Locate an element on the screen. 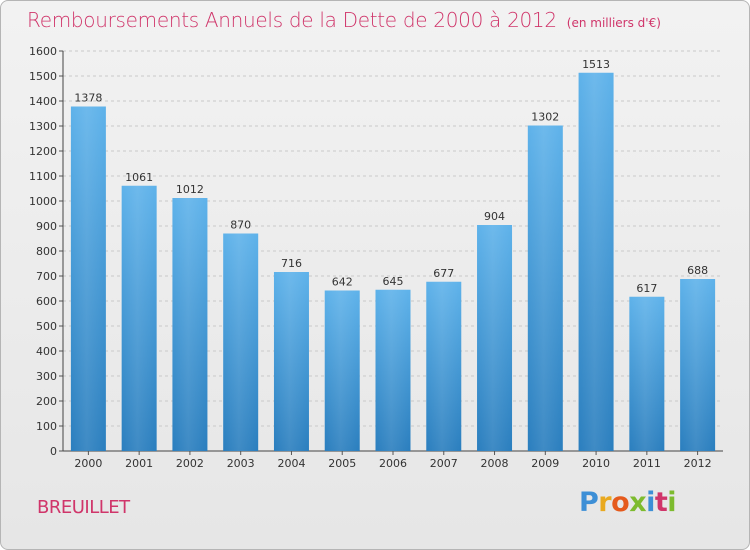 This screenshot has width=750, height=550. bar-value-label: 617 is located at coordinates (646, 288).